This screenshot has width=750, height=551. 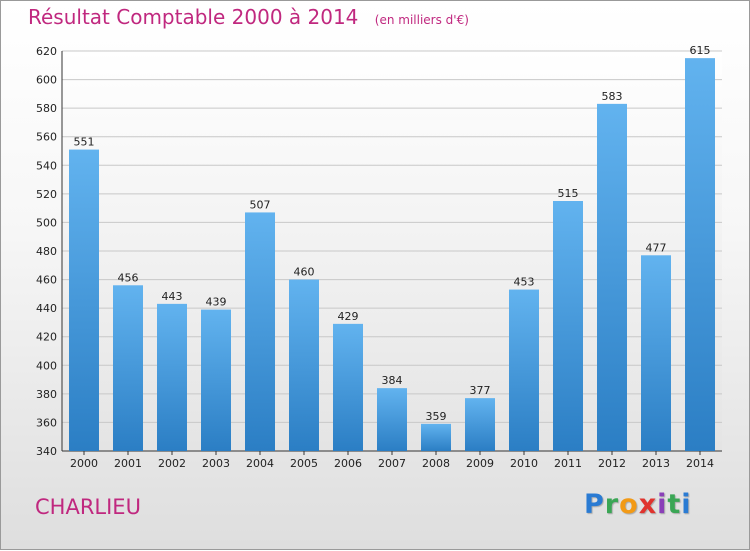 What do you see at coordinates (46, 251) in the screenshot?
I see `y-tick-label: 480` at bounding box center [46, 251].